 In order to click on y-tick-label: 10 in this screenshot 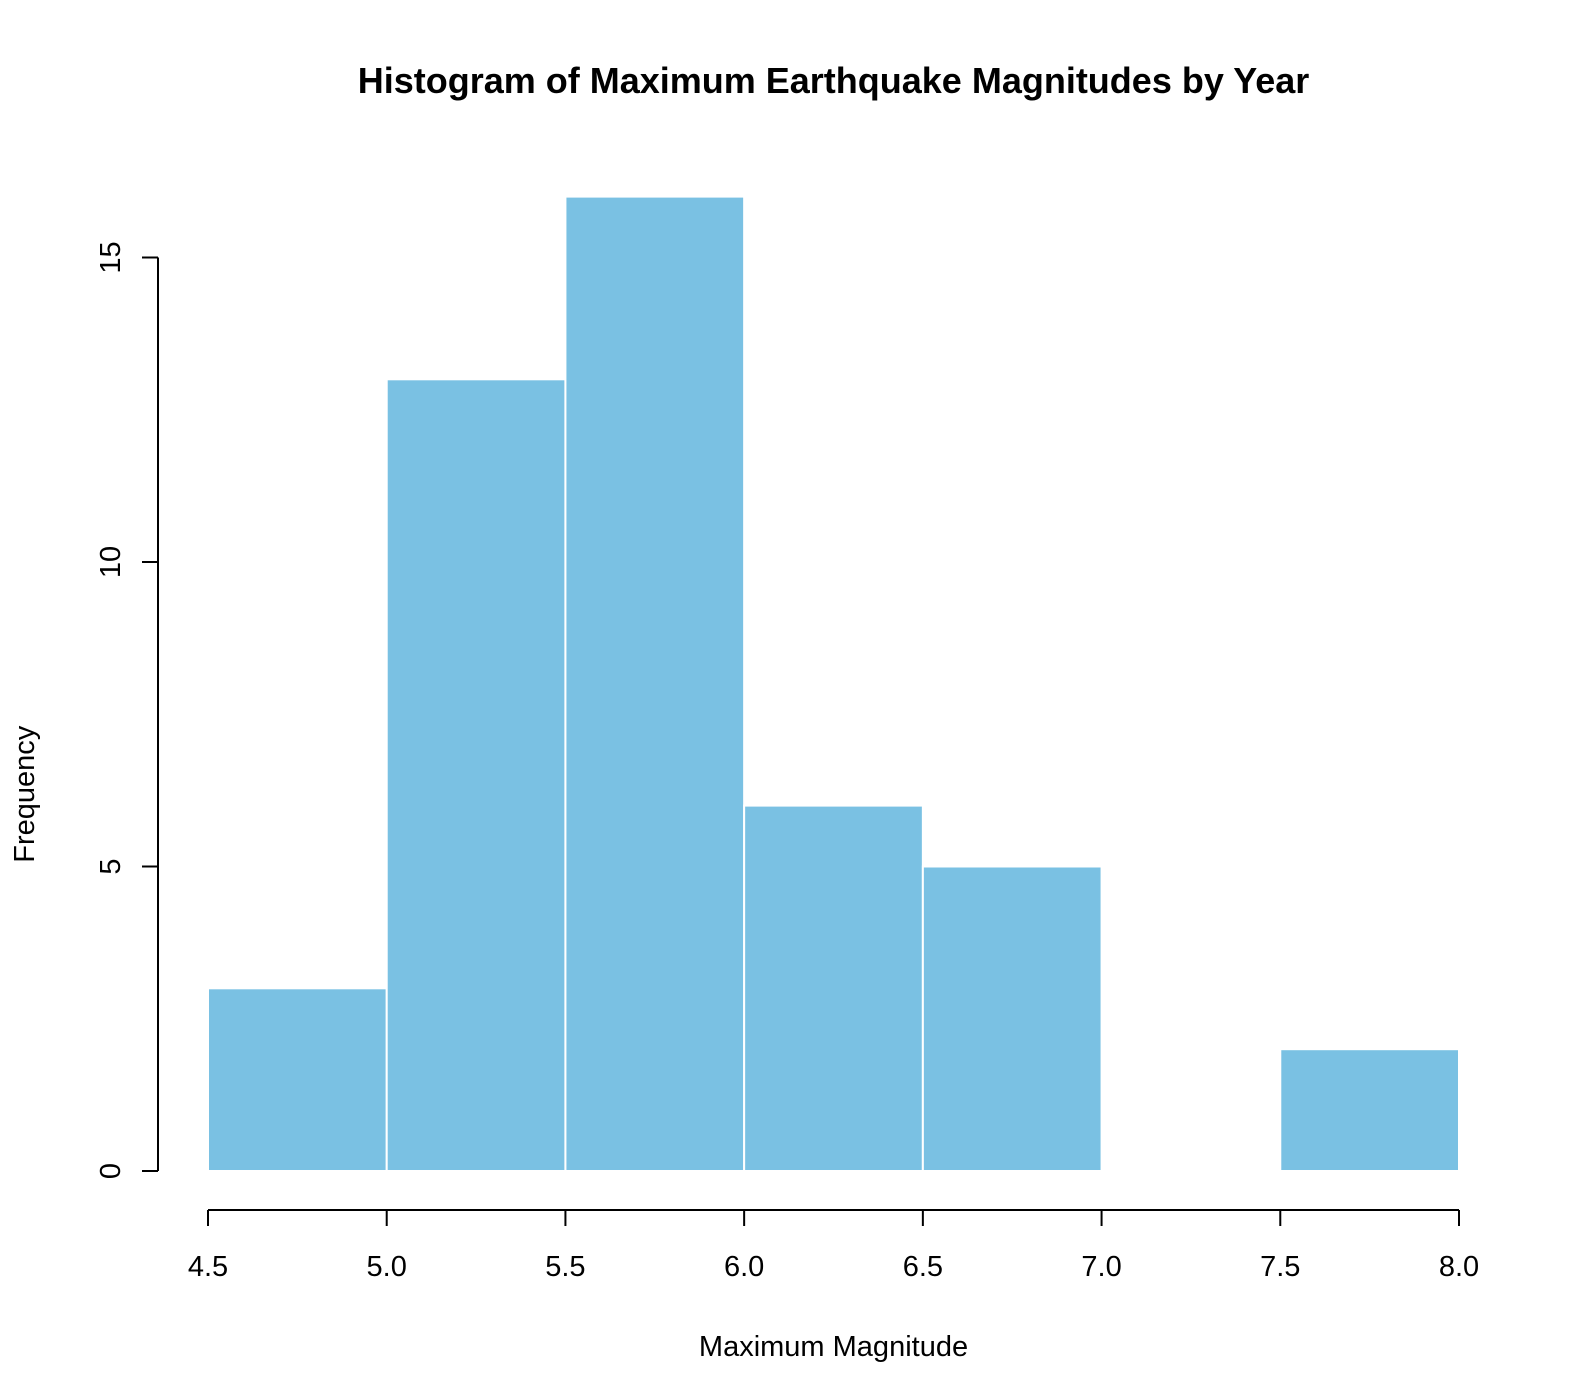, I will do `click(111, 562)`.